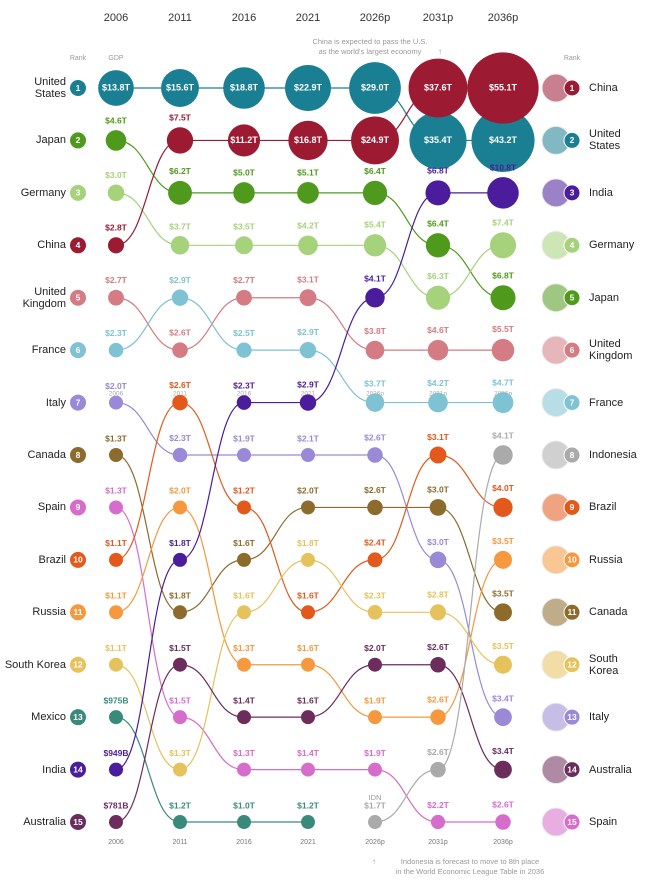  Describe the element at coordinates (375, 87) in the screenshot. I see `gdp-label: $29.0T` at that location.